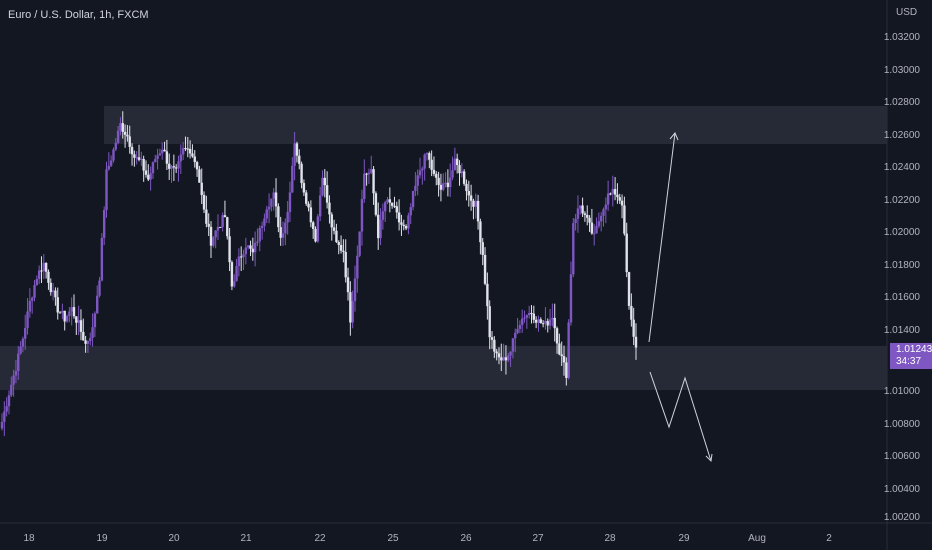 This screenshot has height=550, width=932. I want to click on x-tick-label: 20, so click(174, 538).